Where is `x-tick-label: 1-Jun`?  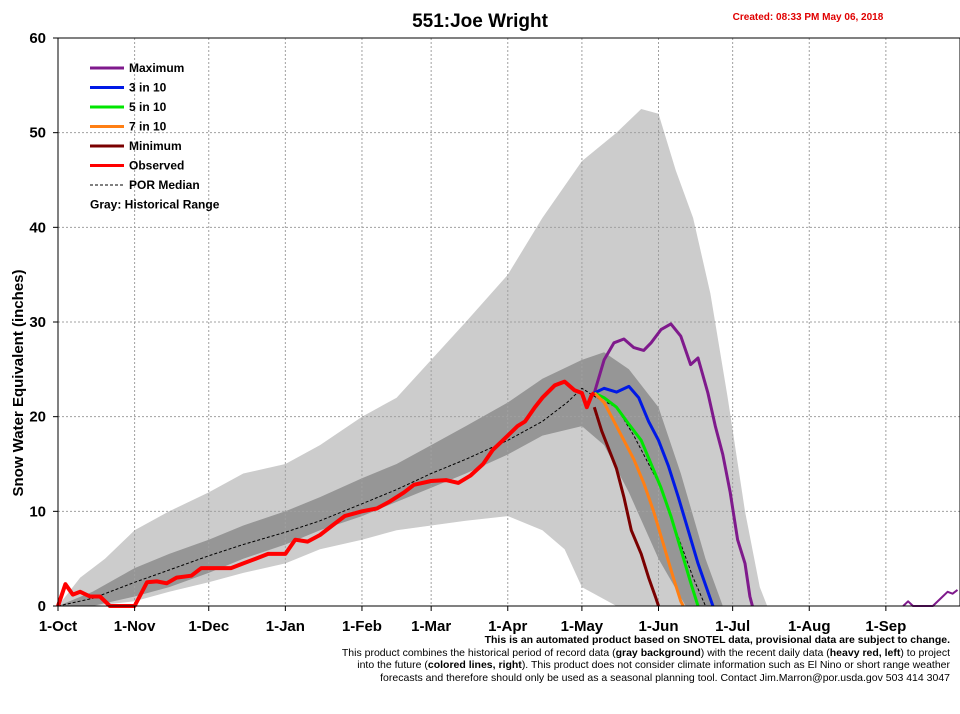
x-tick-label: 1-Jun is located at coordinates (659, 626).